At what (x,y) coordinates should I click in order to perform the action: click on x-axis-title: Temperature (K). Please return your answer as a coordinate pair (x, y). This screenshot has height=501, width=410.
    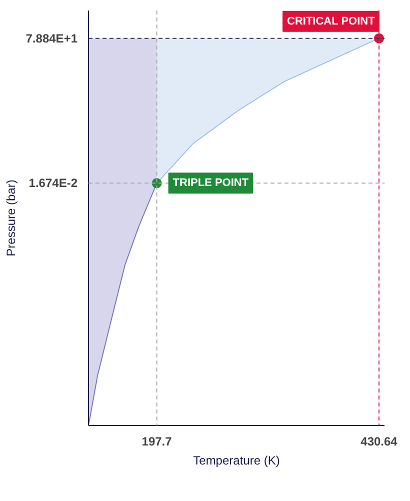
    Looking at the image, I should click on (236, 461).